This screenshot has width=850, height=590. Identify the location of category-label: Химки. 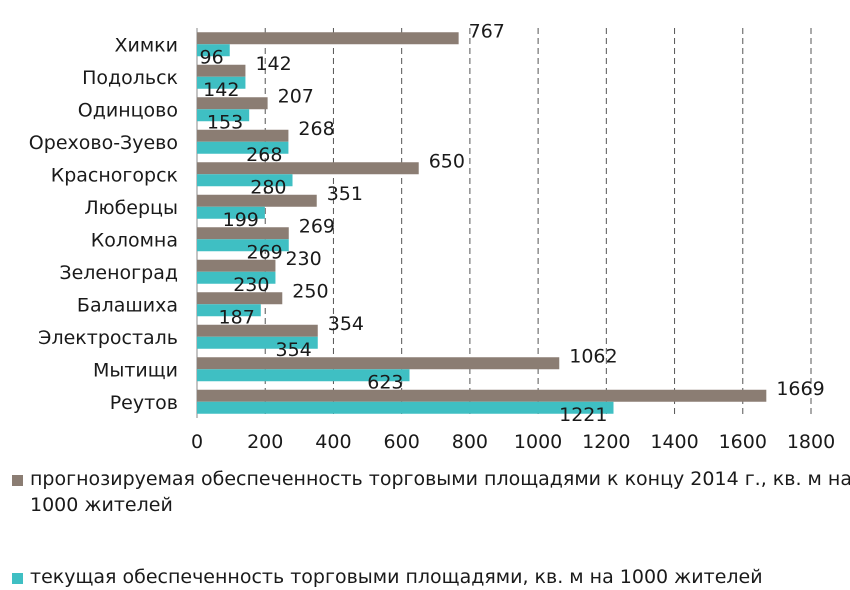
(146, 45).